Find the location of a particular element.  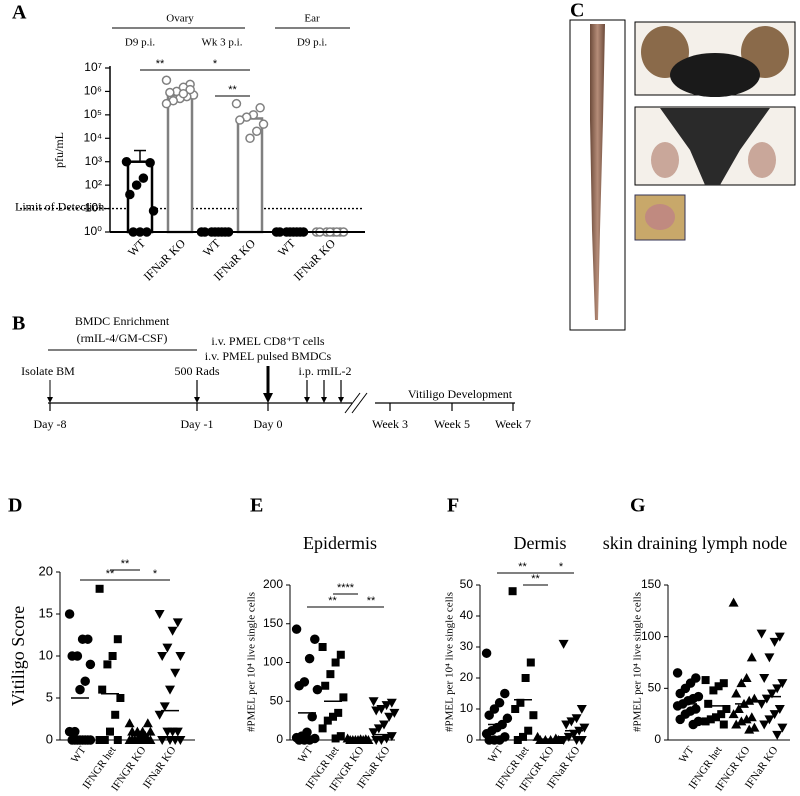

y-tick-label: 10 is located at coordinates (467, 708).